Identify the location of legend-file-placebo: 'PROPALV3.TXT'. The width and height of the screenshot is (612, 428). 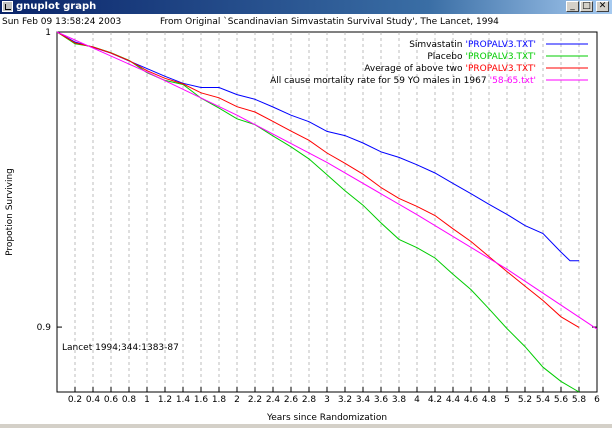
(501, 57).